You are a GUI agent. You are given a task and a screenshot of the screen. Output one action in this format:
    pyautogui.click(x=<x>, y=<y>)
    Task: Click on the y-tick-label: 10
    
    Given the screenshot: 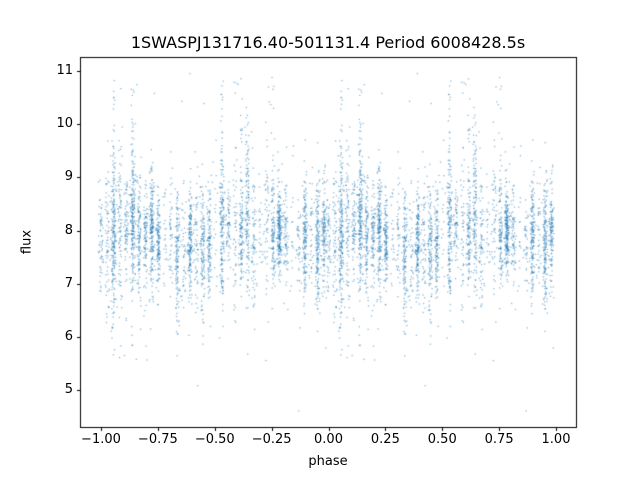 What is the action you would take?
    pyautogui.click(x=64, y=124)
    